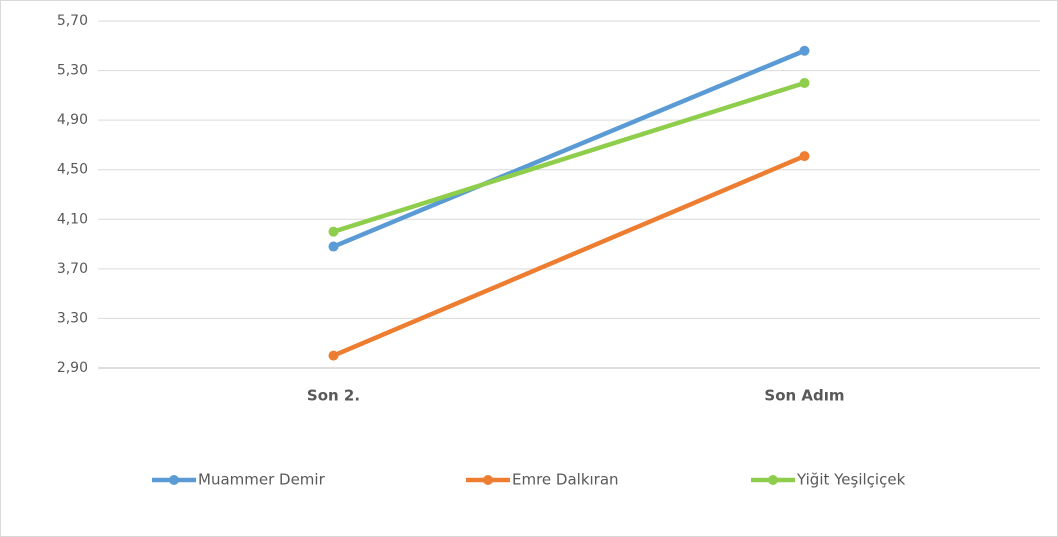  What do you see at coordinates (72, 219) in the screenshot?
I see `y-tick-label: 4,10` at bounding box center [72, 219].